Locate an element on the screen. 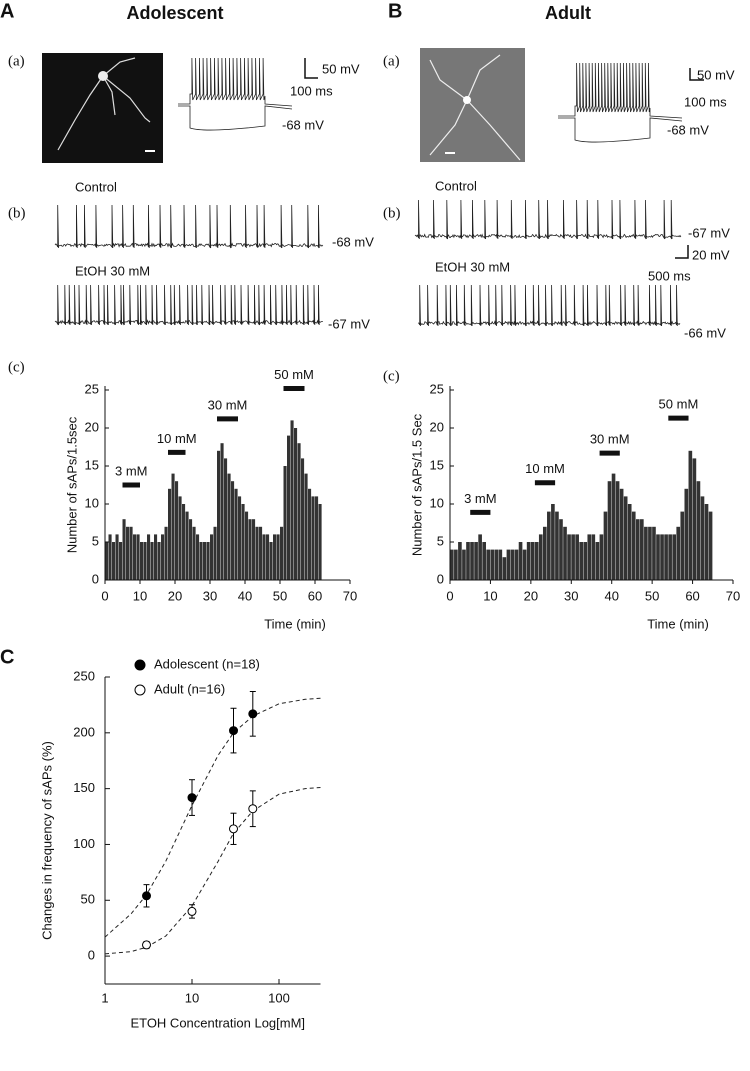  panel-letter: A is located at coordinates (7, 11).